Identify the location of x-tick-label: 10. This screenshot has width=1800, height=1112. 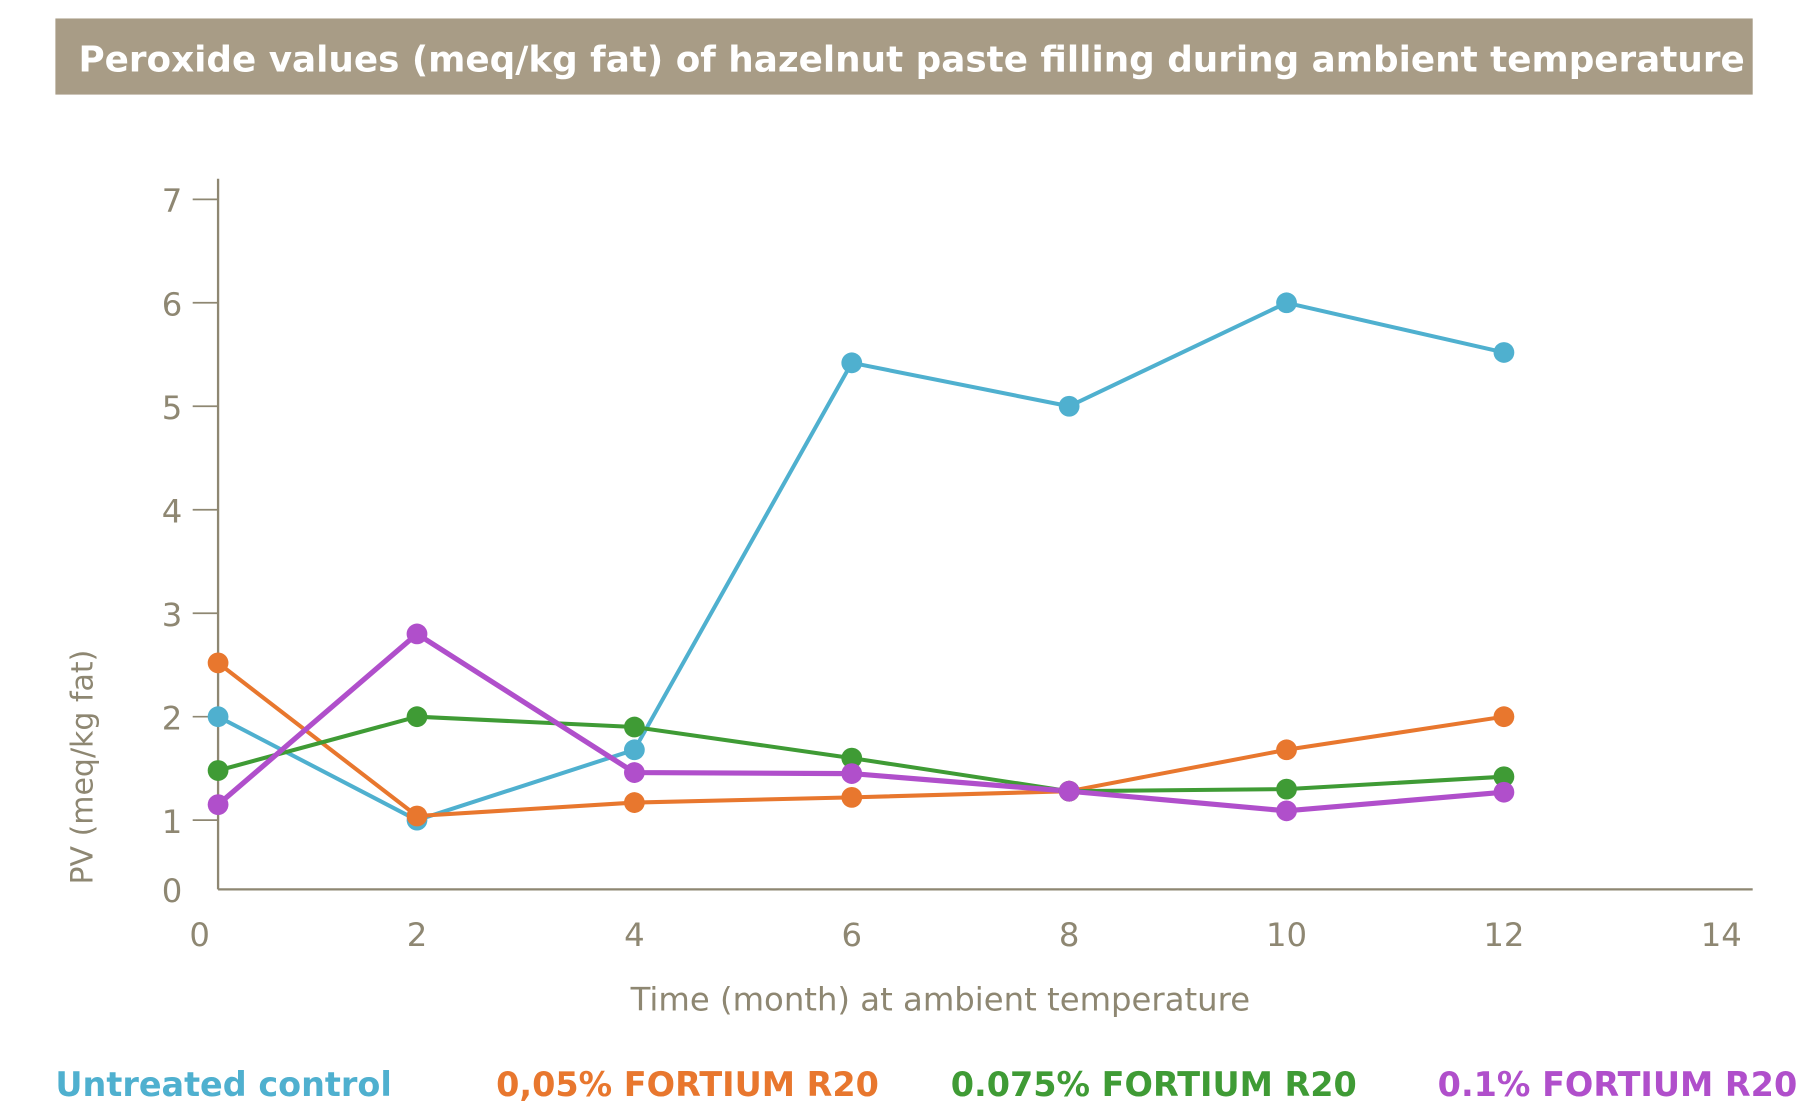
(1286, 935).